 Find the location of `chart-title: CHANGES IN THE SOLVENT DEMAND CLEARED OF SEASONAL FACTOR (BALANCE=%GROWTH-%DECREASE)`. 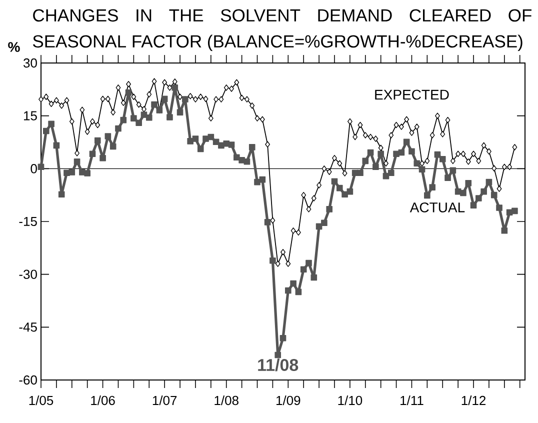

chart-title: CHANGES IN THE SOLVENT DEMAND CLEARED OF SEASONAL FACTOR (BALANCE=%GROWTH-%DECREASE) is located at coordinates (282, 30).